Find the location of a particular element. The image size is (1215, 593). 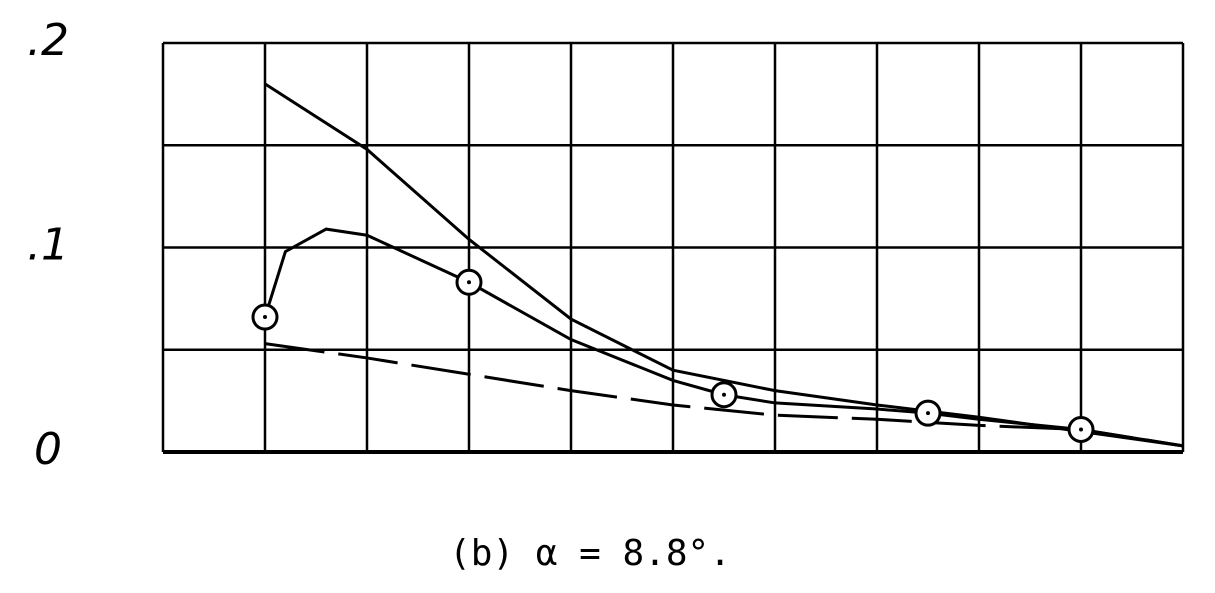

y-tick-label: .1 is located at coordinates (48, 245).